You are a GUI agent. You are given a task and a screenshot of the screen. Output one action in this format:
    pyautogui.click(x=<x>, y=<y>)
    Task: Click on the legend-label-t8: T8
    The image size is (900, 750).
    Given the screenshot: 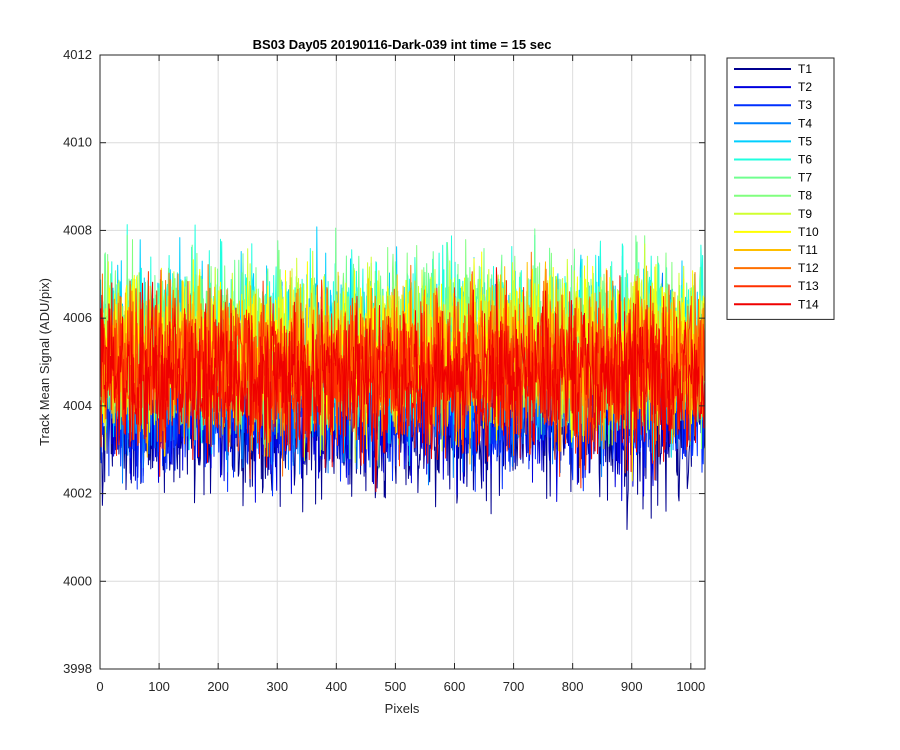 What is the action you would take?
    pyautogui.click(x=805, y=196)
    